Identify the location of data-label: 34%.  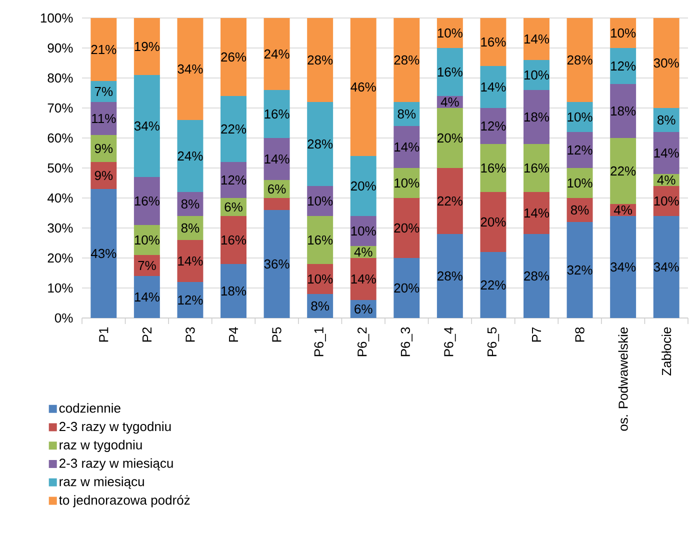
(190, 69).